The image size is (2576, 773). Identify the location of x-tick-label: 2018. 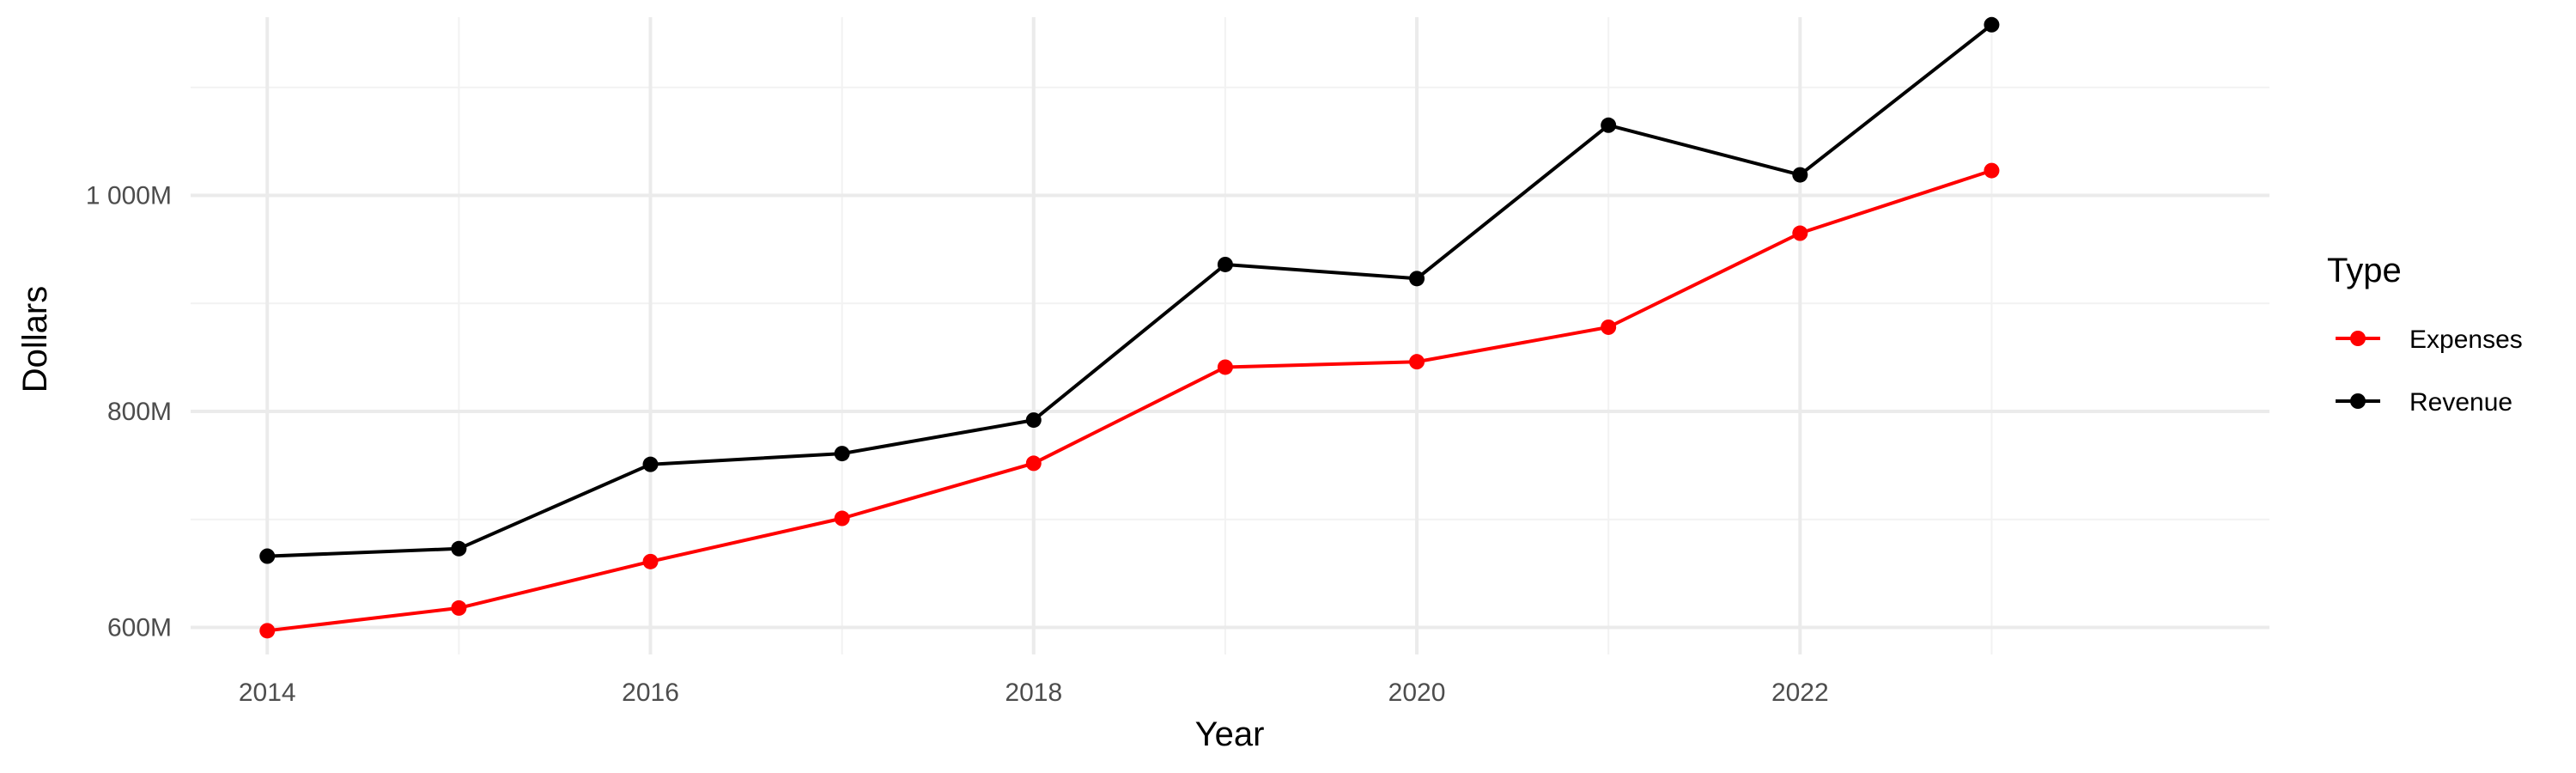
(1034, 693).